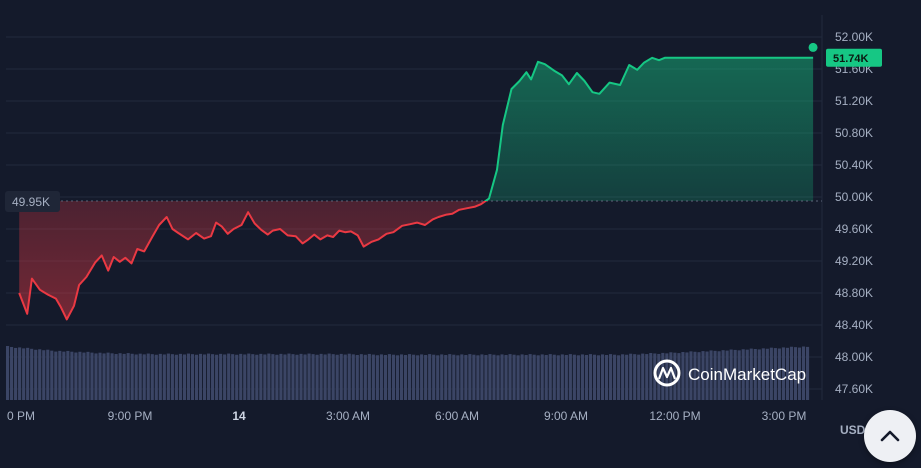  What do you see at coordinates (854, 357) in the screenshot?
I see `y-tick-label: 48.00K` at bounding box center [854, 357].